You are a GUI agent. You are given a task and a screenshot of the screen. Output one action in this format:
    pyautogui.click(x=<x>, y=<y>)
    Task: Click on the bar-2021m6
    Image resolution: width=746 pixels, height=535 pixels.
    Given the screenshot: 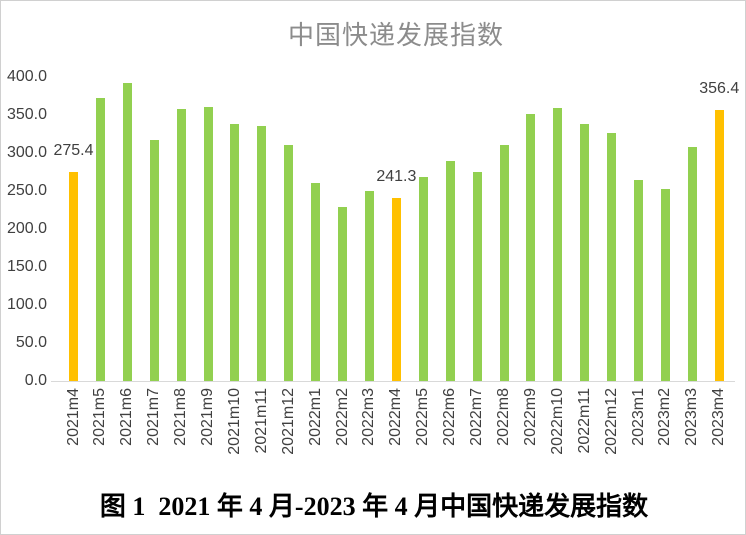 What is the action you would take?
    pyautogui.click(x=127, y=229)
    